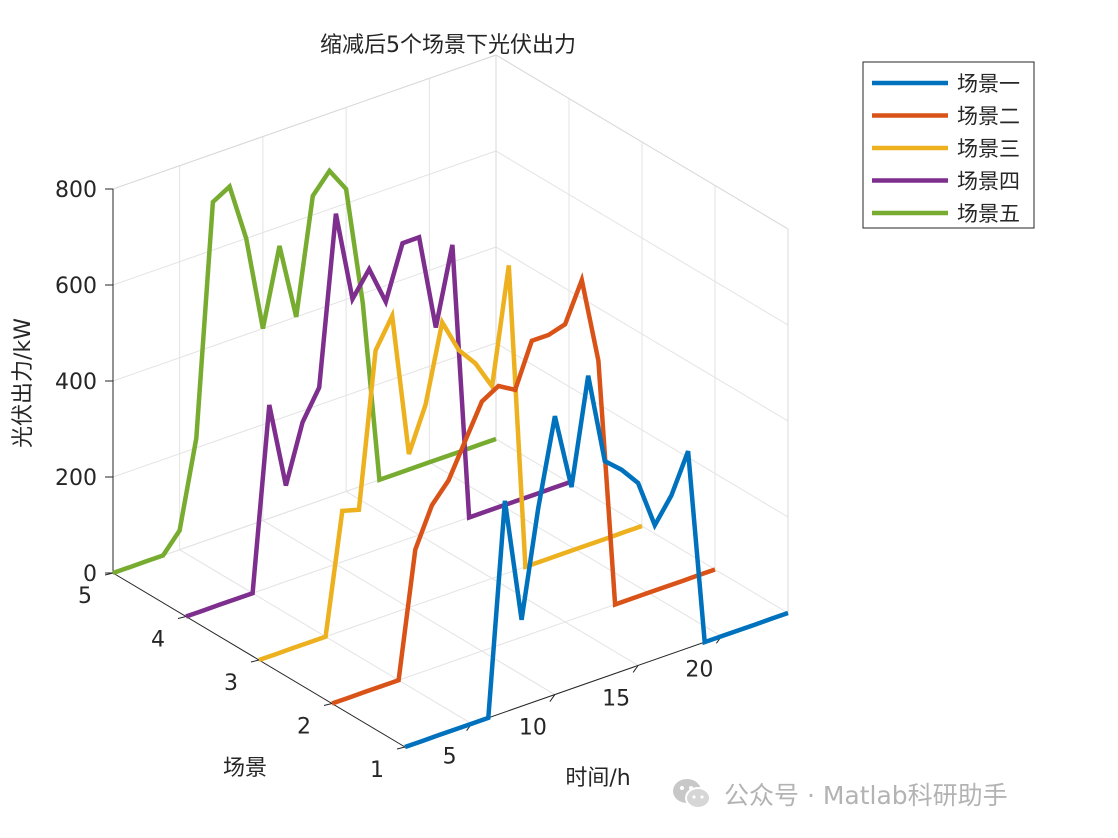  Describe the element at coordinates (616, 698) in the screenshot. I see `x-tick-label: 15` at that location.